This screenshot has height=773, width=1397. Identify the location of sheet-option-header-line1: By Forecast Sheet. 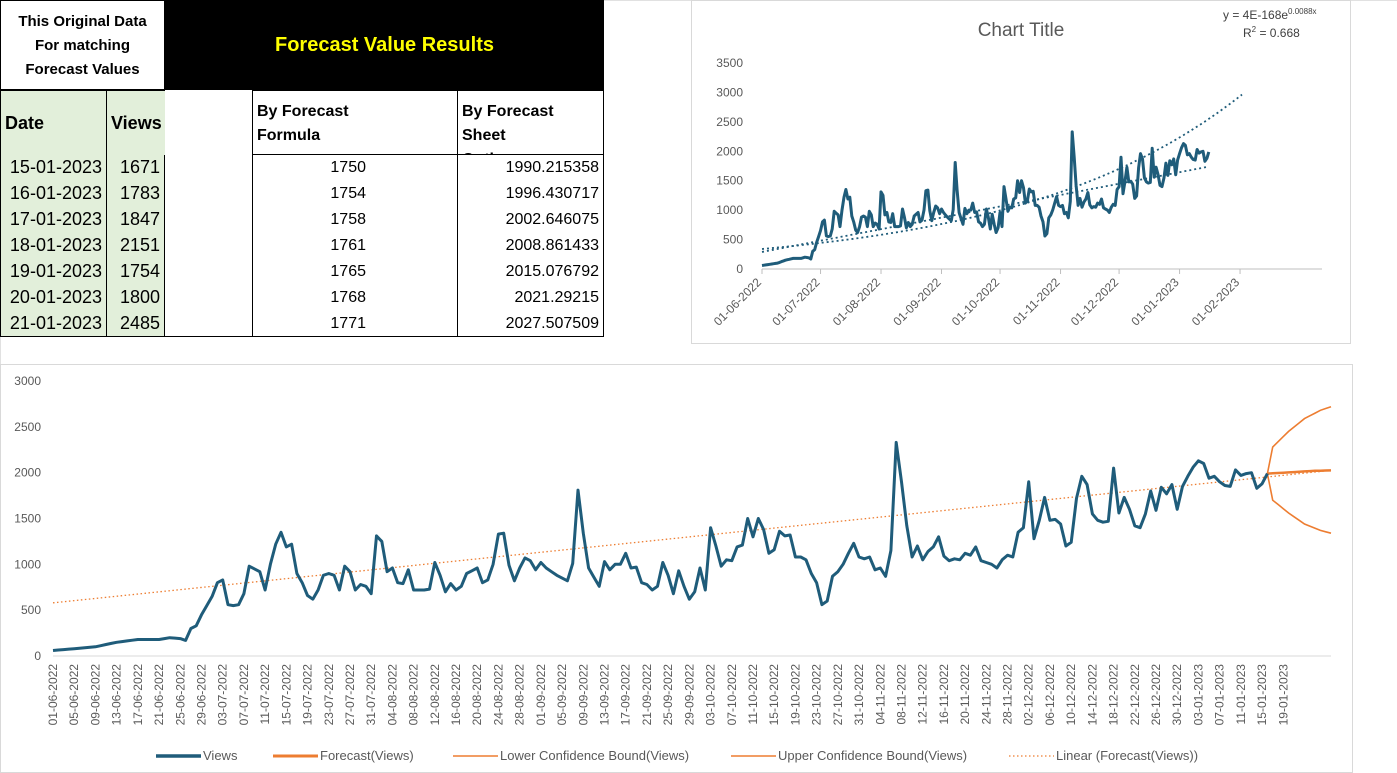
(508, 123).